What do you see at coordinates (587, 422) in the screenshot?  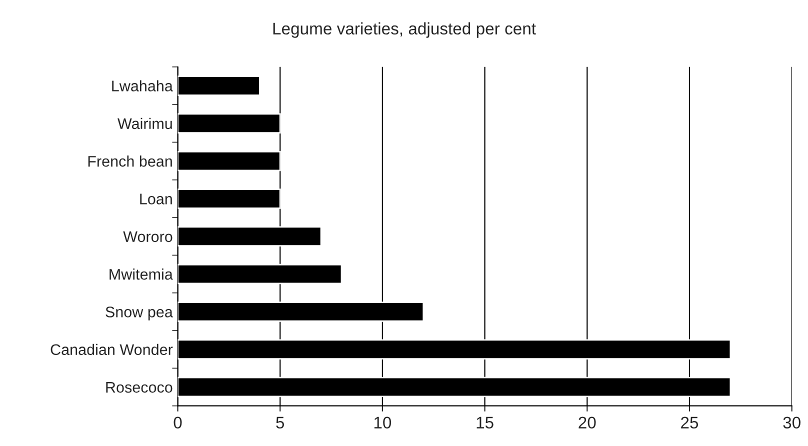 I see `x-tick-label: 20` at bounding box center [587, 422].